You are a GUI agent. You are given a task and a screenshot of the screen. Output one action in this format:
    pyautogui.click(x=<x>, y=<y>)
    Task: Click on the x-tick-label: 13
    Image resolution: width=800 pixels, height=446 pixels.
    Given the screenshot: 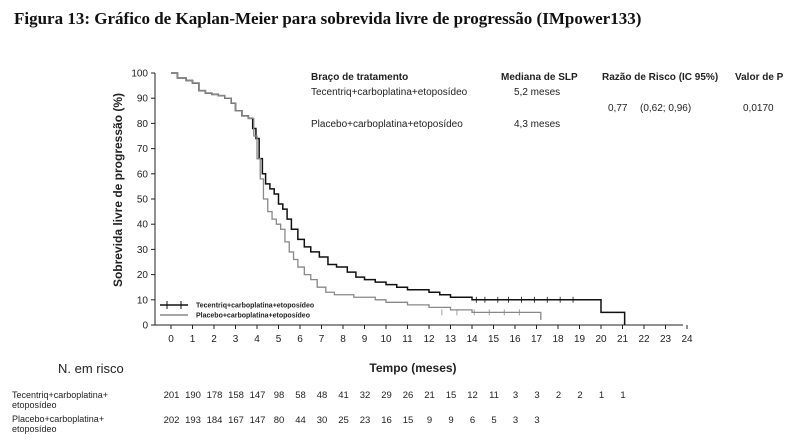 What is the action you would take?
    pyautogui.click(x=451, y=339)
    